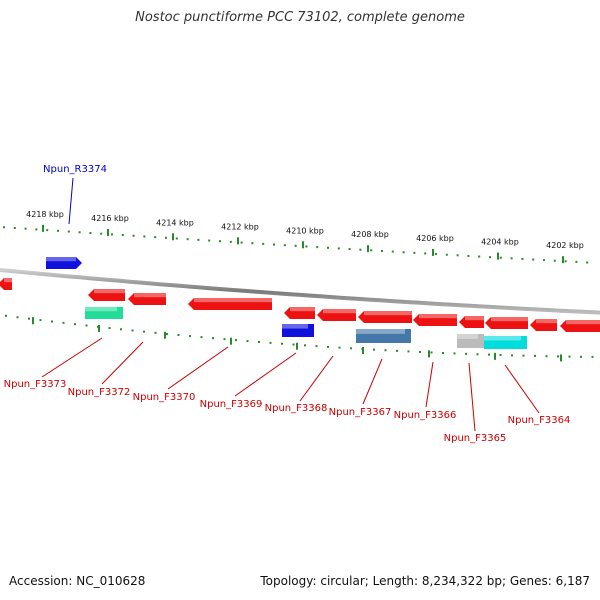 The image size is (600, 600). Describe the element at coordinates (505, 342) in the screenshot. I see `gene-npun-f3364` at that location.